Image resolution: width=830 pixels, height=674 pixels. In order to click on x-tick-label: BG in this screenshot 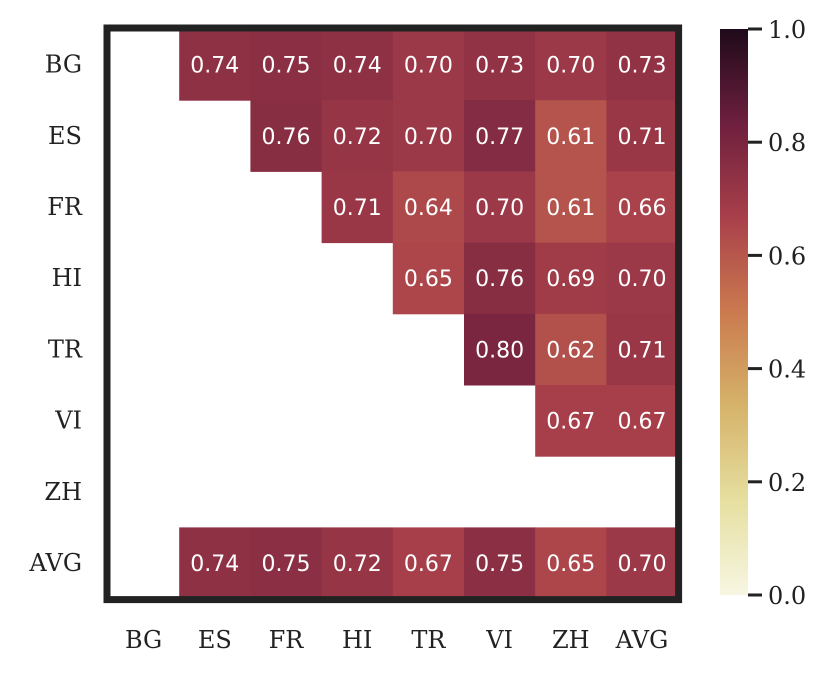, I will do `click(143, 640)`.